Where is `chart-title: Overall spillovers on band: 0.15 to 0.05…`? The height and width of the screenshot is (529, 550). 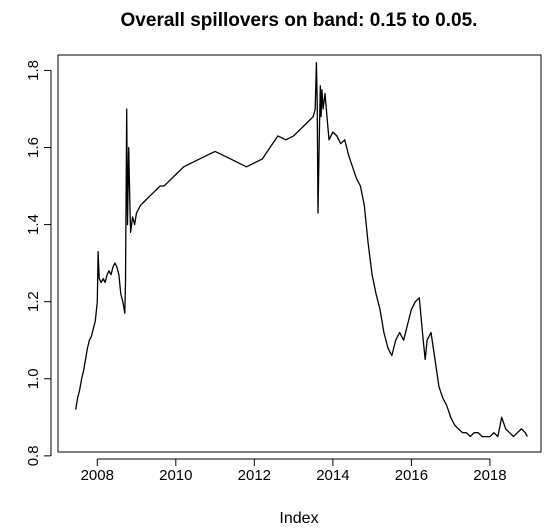
chart-title: Overall spillovers on band: 0.15 to 0.05… is located at coordinates (299, 20).